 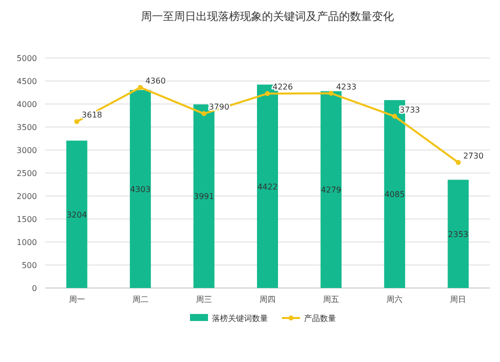 What do you see at coordinates (26, 173) in the screenshot?
I see `y-tick-label: 2500` at bounding box center [26, 173].